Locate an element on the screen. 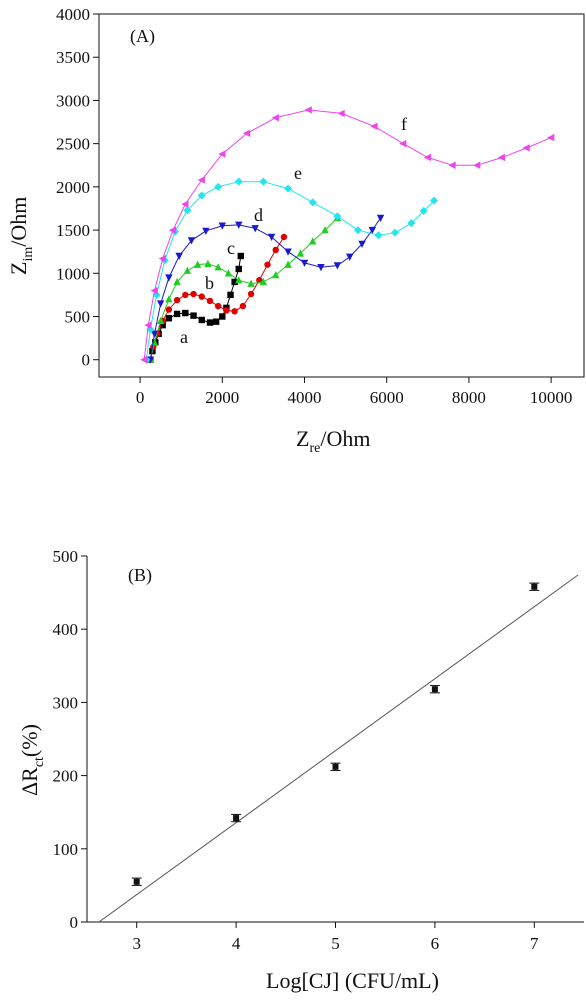 This screenshot has height=1000, width=586. panel-b-y-ticks: 0 100 200 300 400 500 is located at coordinates (70, 739).